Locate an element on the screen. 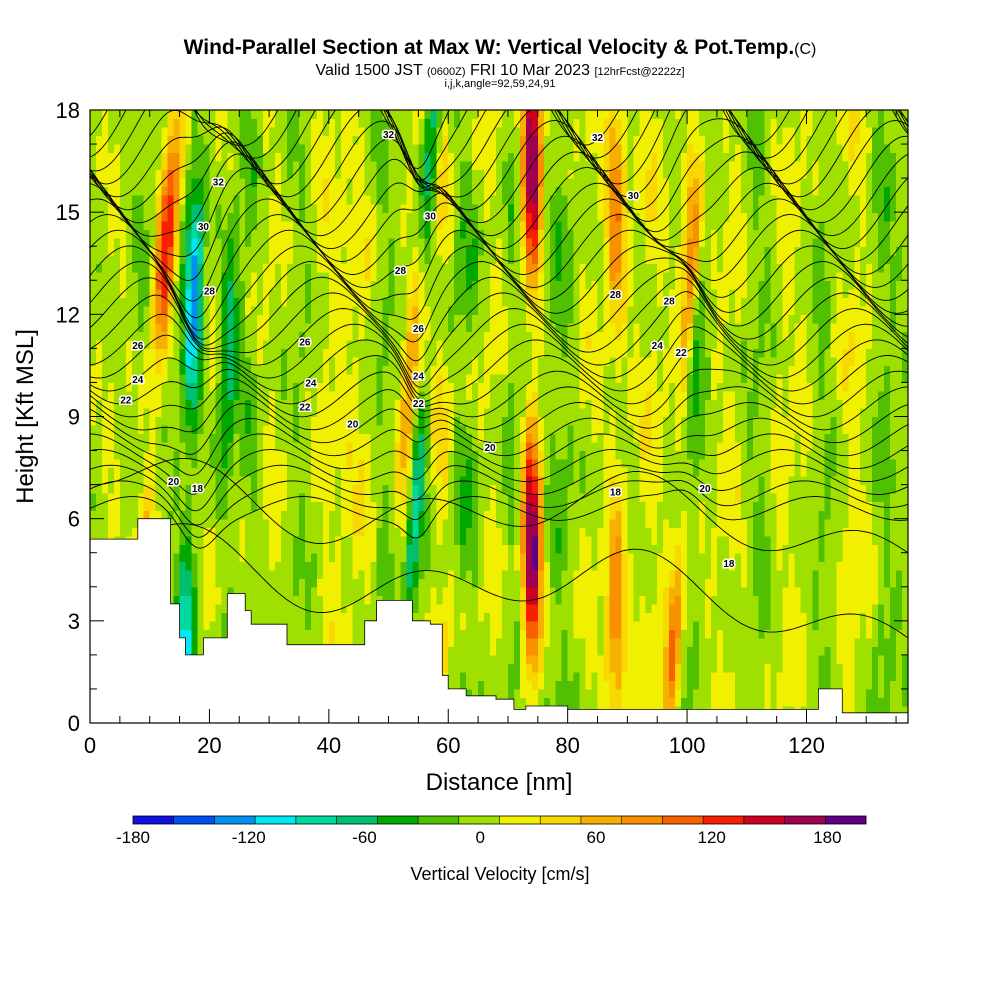  indices-line: i,j,k,angle=92,59,24,91 is located at coordinates (500, 84).